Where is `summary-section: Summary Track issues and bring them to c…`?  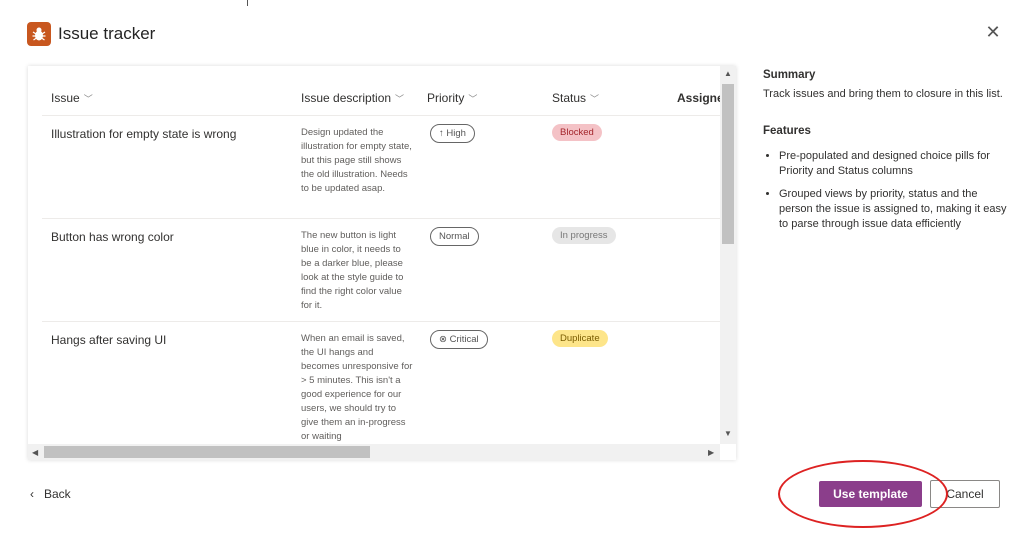
summary-section: Summary Track issues and bring them to c… is located at coordinates (885, 154).